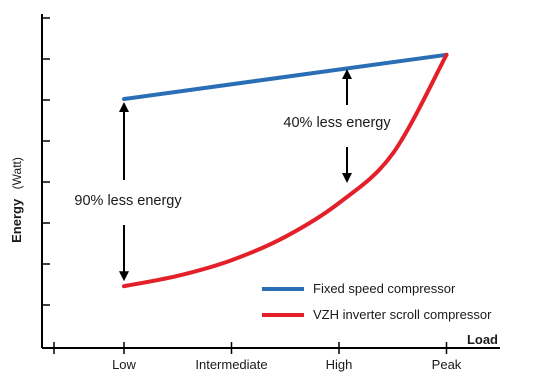 This screenshot has height=374, width=536. Describe the element at coordinates (124, 364) in the screenshot. I see `x-tick-label: Low` at that location.